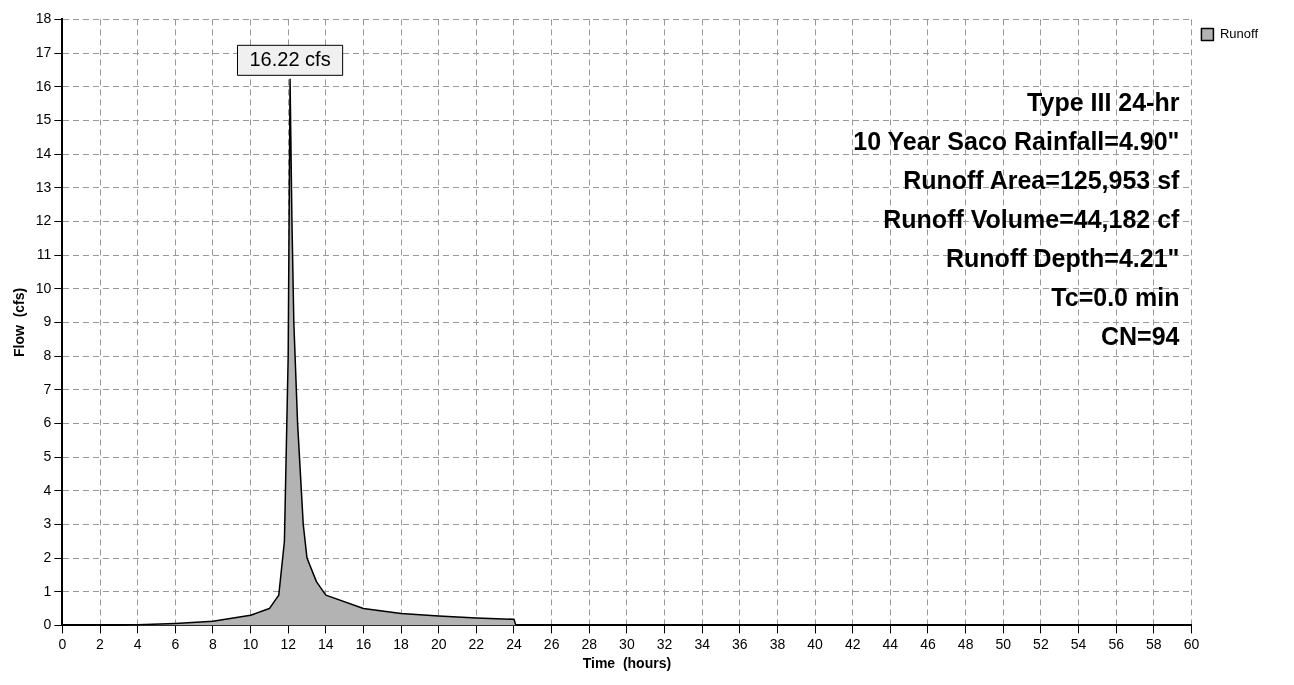 This screenshot has height=685, width=1294. I want to click on annotation: CN=94, so click(1140, 336).